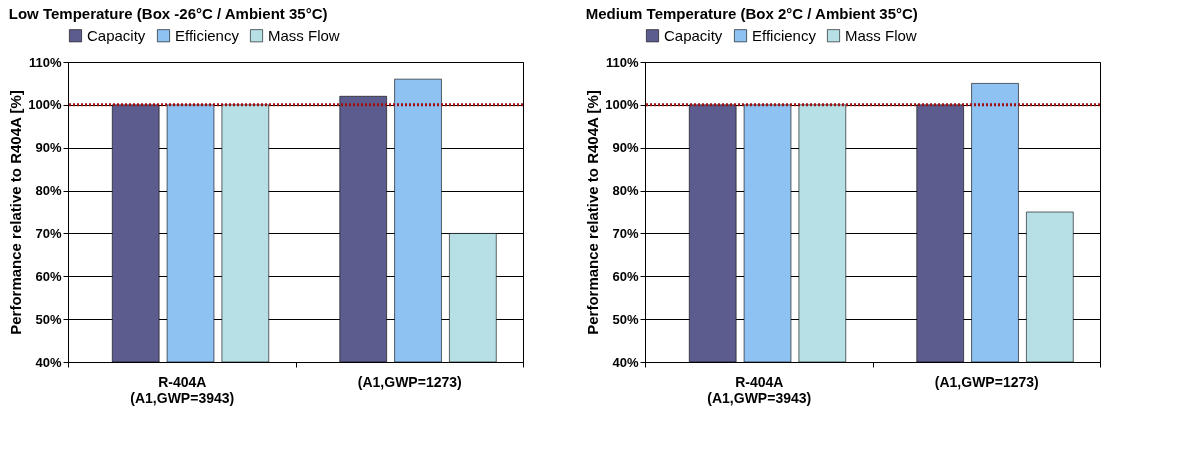 The width and height of the screenshot is (1186, 467). I want to click on chart-title: Low Temperature (Box -26°C / Ambient 35°C), so click(168, 13).